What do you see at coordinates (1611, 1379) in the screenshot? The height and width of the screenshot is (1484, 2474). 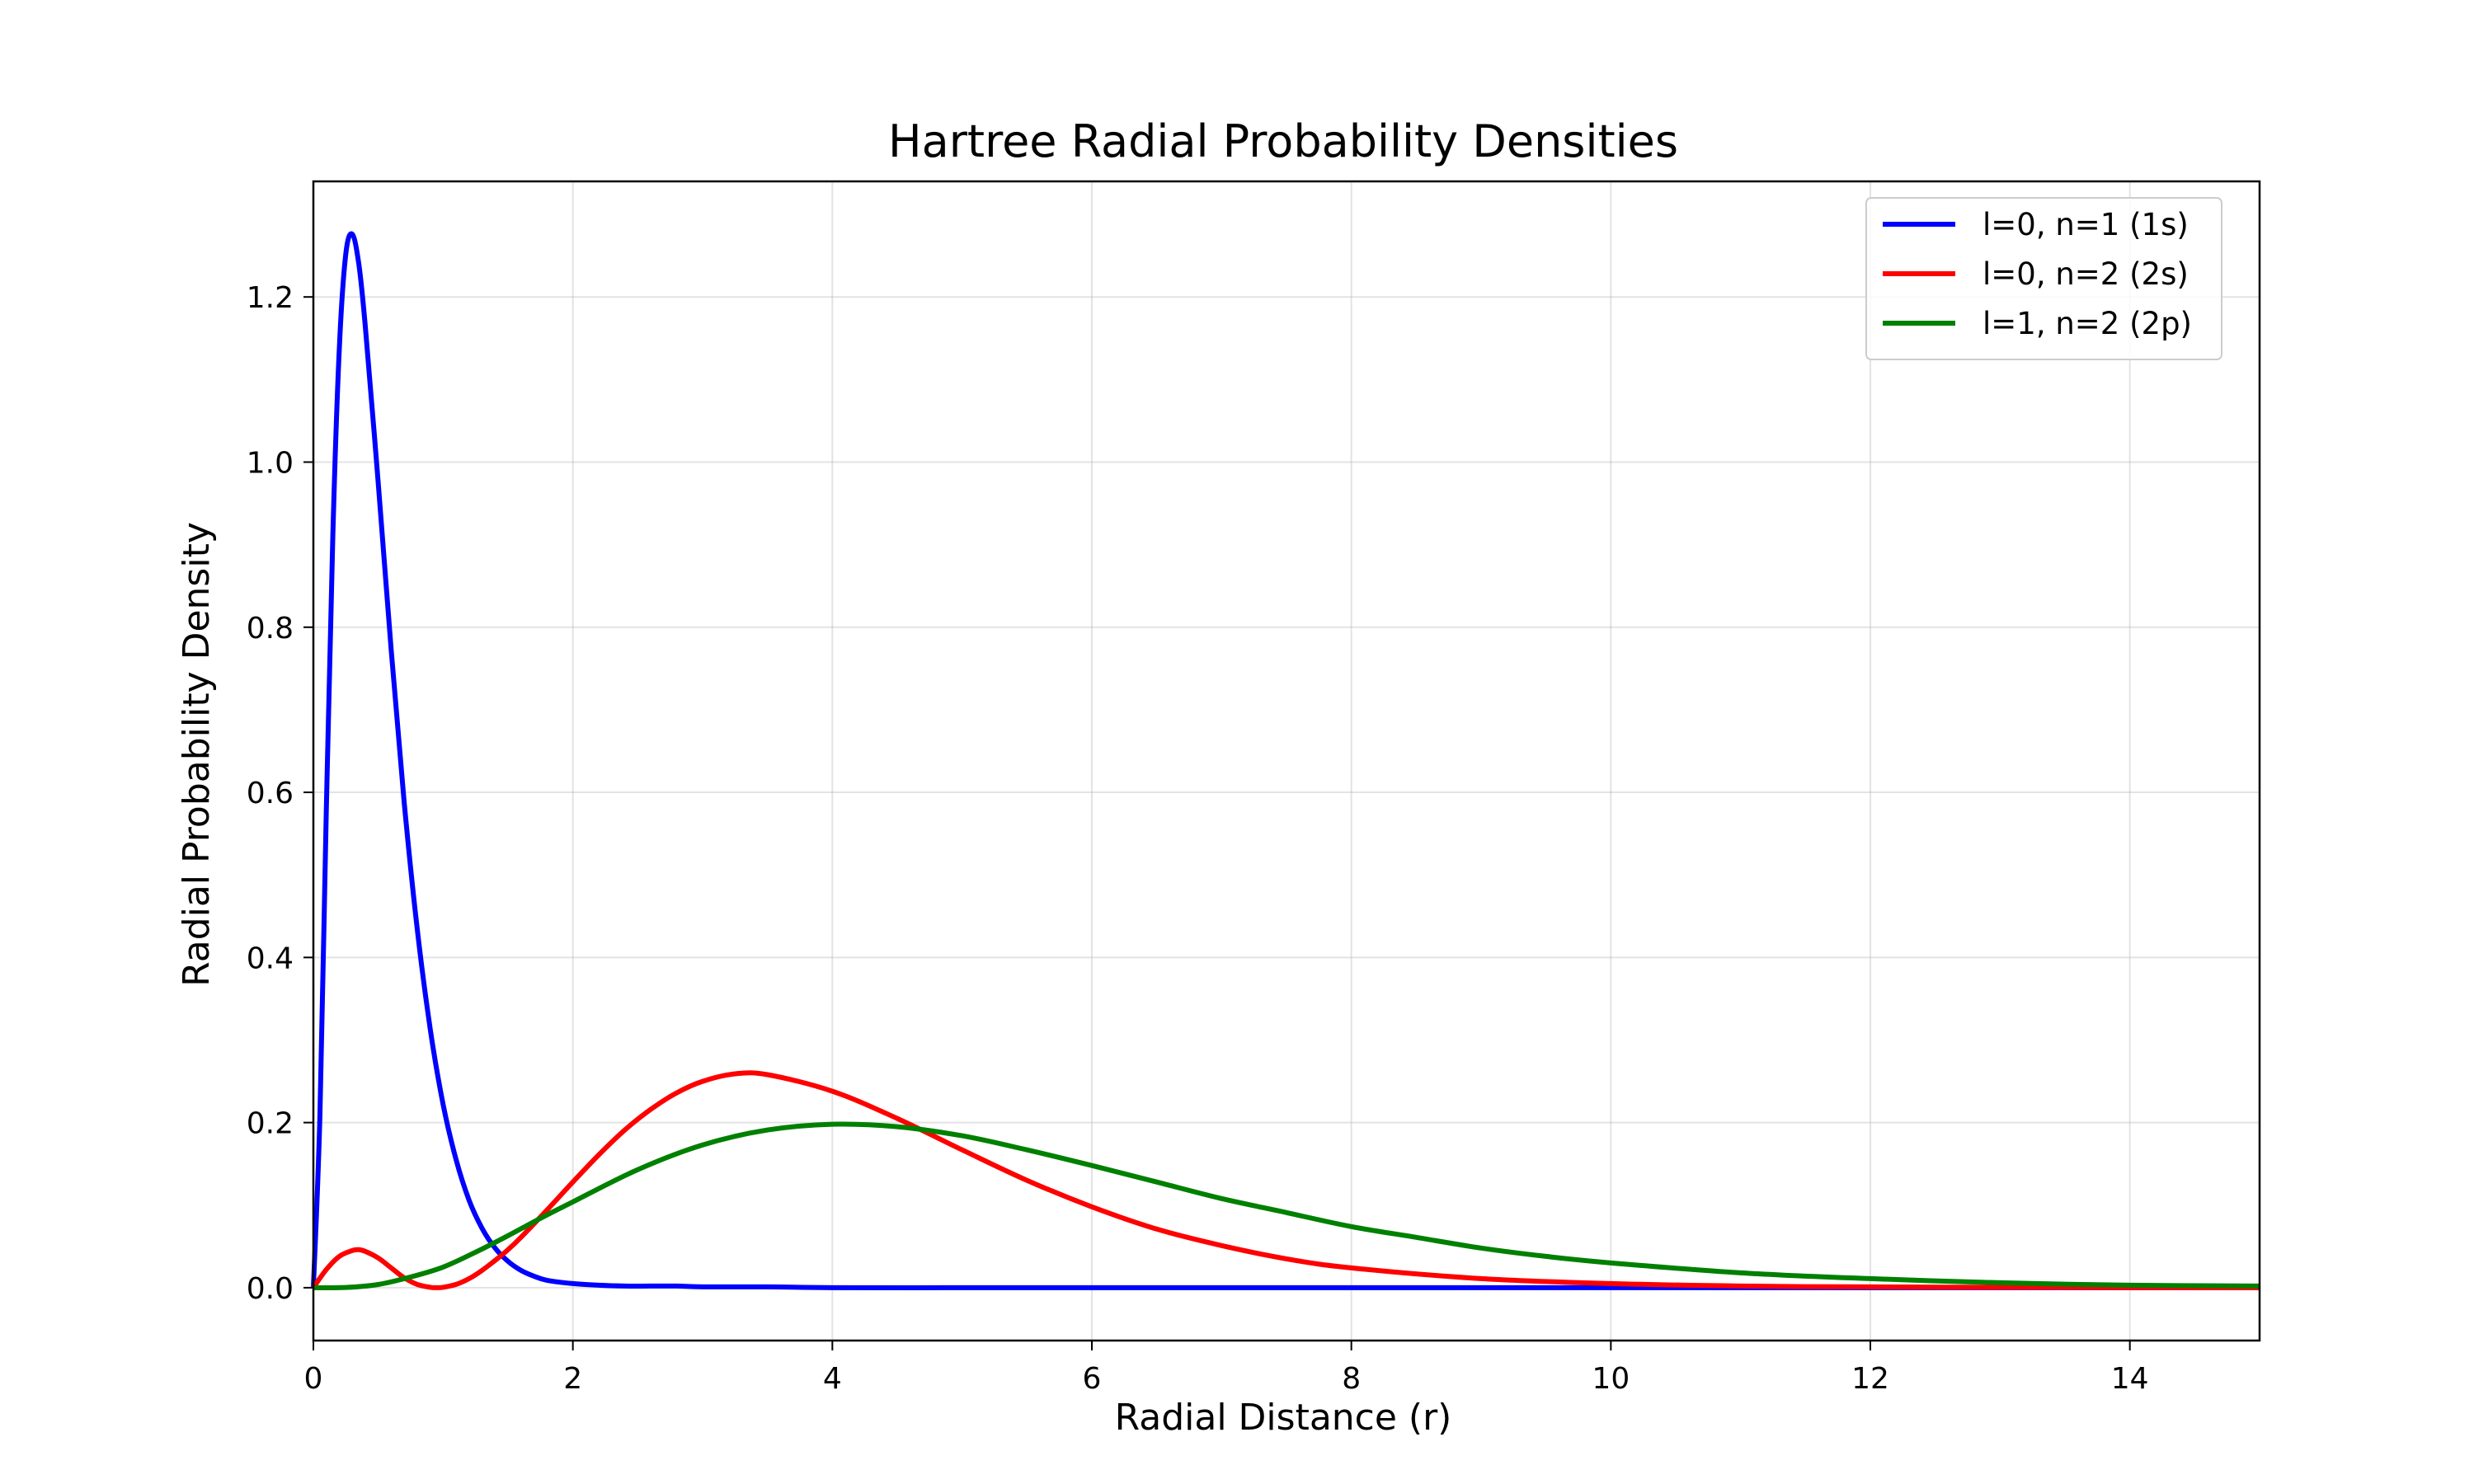 I see `x-tick-label: 10` at bounding box center [1611, 1379].